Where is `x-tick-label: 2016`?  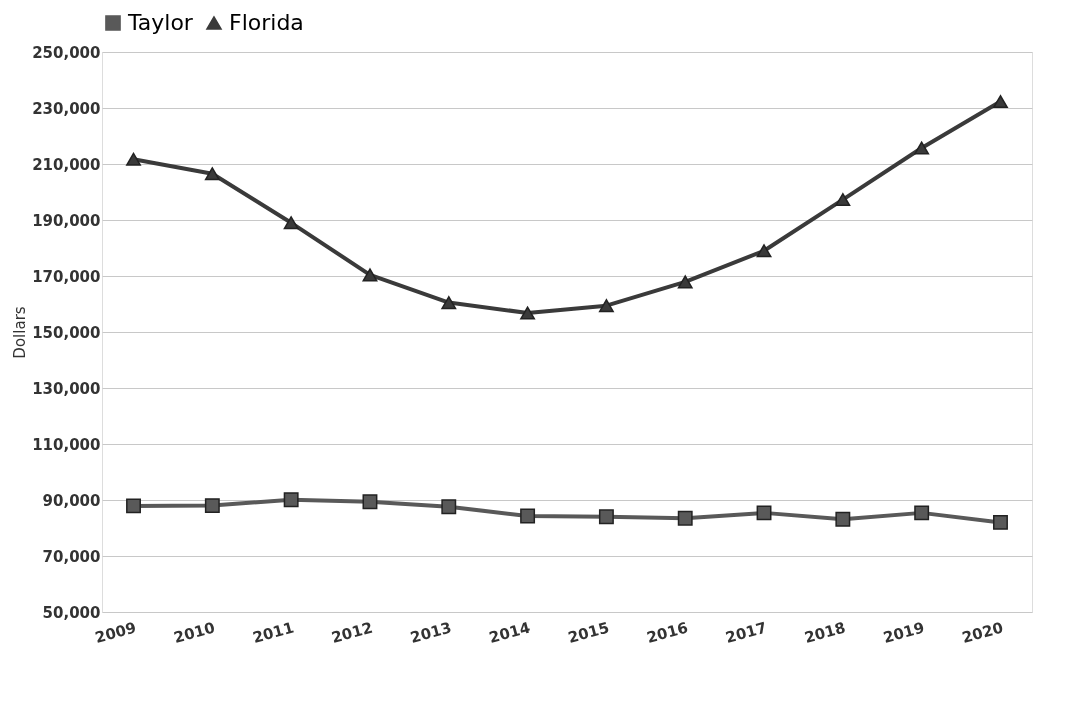 x-tick-label: 2016 is located at coordinates (667, 632).